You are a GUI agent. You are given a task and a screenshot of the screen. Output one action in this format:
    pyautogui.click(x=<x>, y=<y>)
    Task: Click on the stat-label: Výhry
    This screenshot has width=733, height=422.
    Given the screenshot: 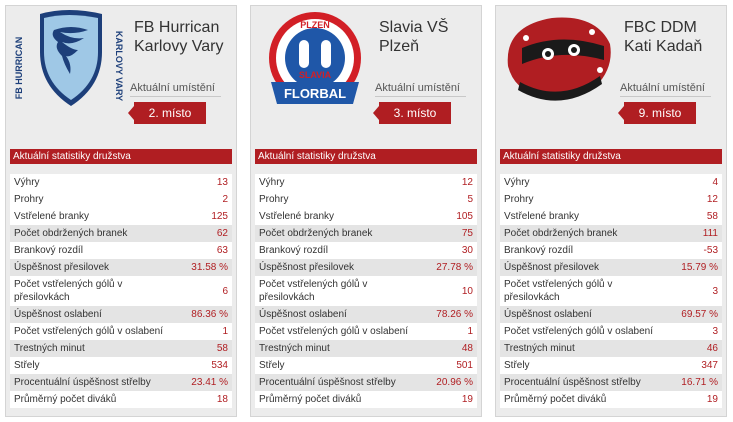 What is the action you would take?
    pyautogui.click(x=27, y=182)
    